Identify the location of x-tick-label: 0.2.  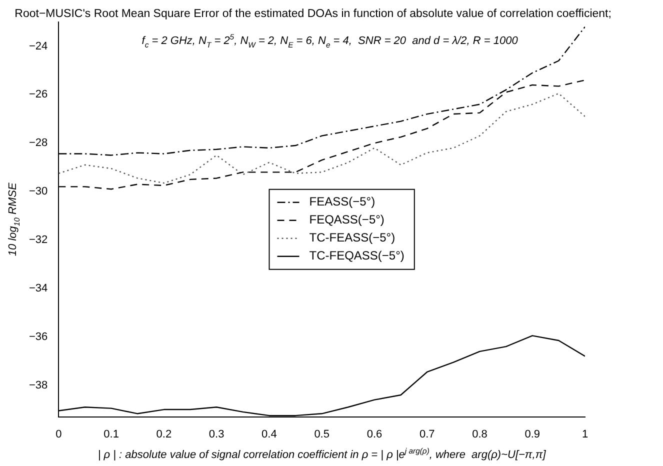
(164, 434).